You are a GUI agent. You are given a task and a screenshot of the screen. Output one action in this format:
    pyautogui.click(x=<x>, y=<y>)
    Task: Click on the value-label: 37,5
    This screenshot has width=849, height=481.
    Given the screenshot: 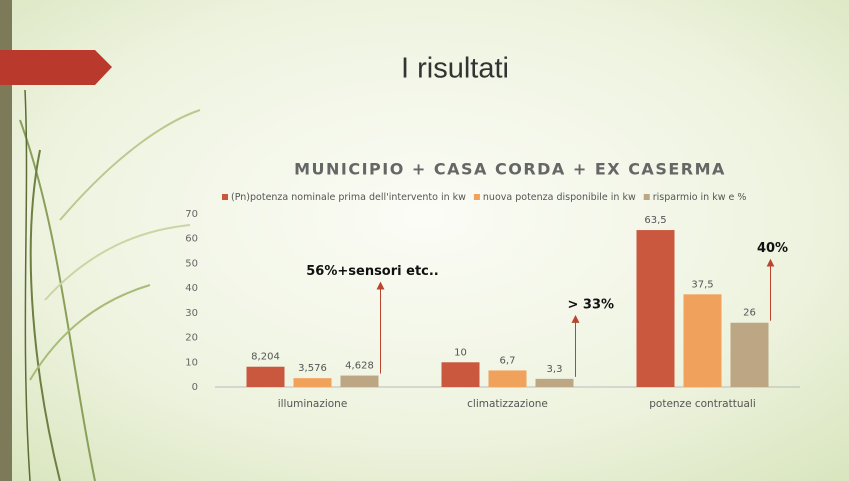 What is the action you would take?
    pyautogui.click(x=702, y=284)
    